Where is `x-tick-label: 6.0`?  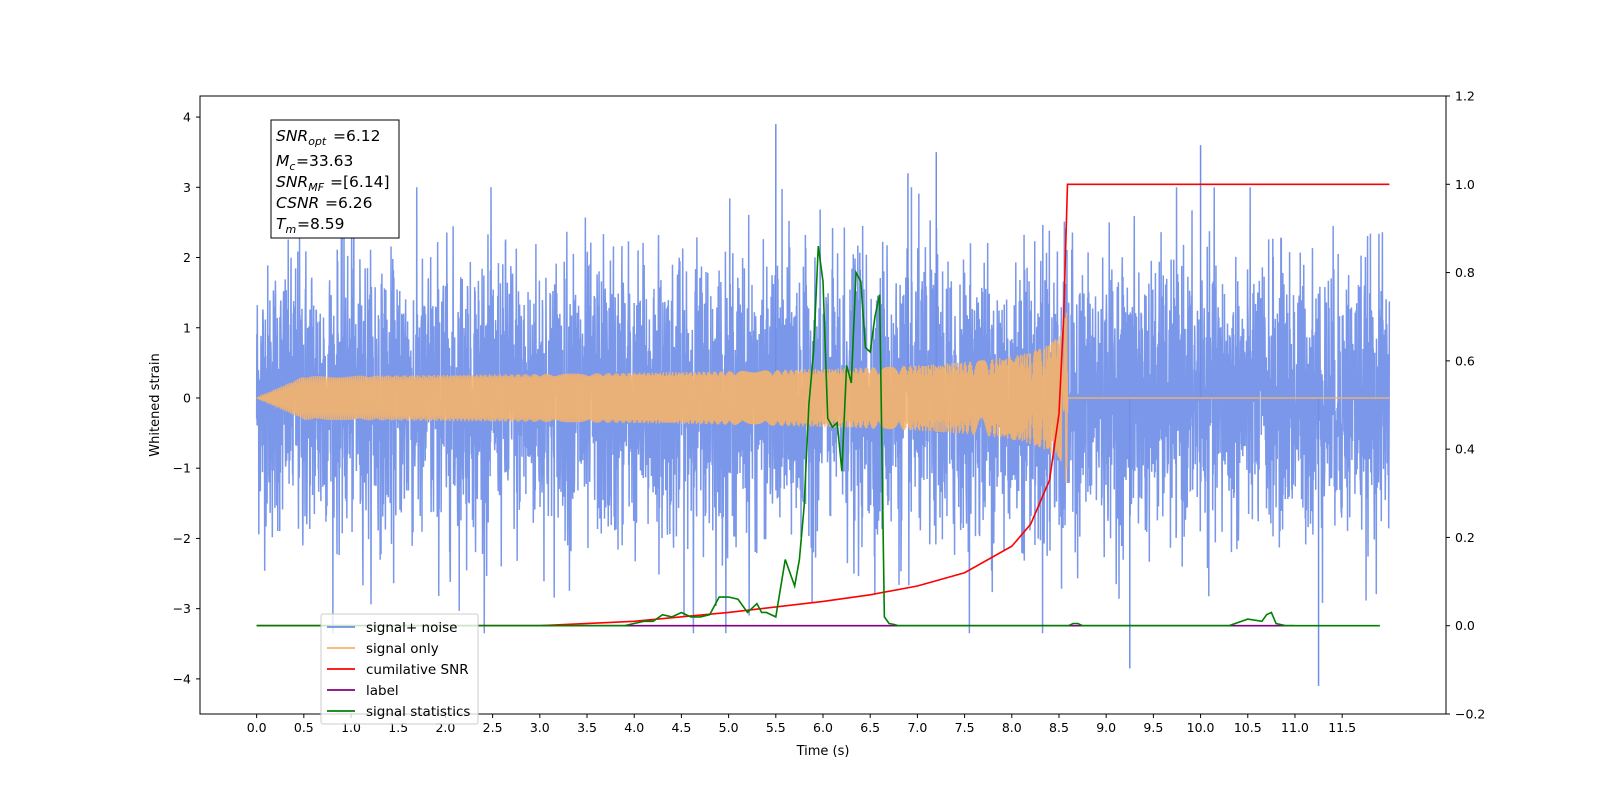
x-tick-label: 6.0 is located at coordinates (823, 727).